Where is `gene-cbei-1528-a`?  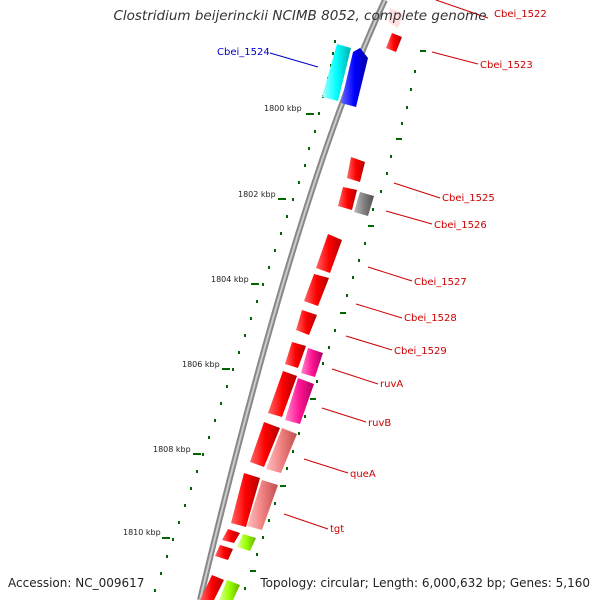 gene-cbei-1528-a is located at coordinates (316, 290).